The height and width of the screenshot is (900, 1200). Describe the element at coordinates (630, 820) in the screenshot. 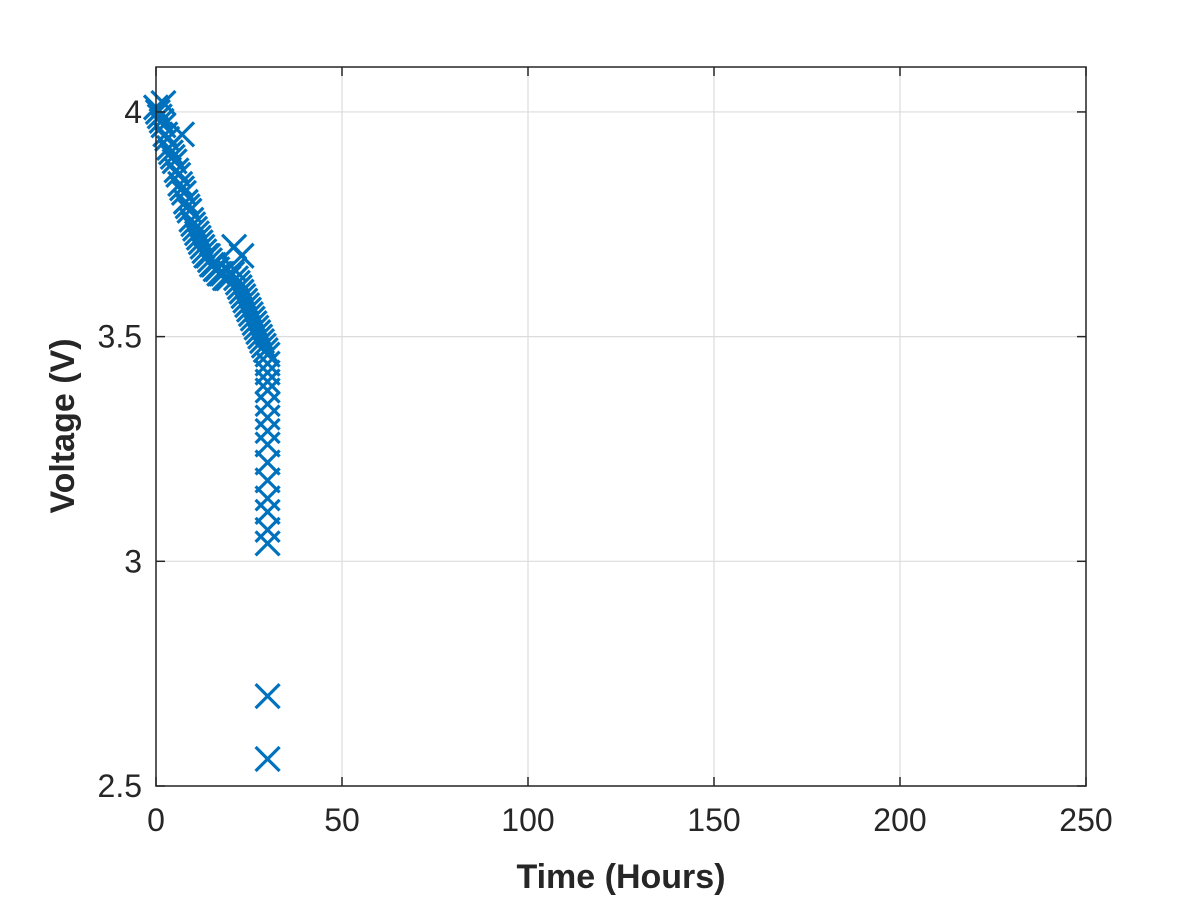

I see `x-tick-labels: 0 50 100 150 200 250` at that location.